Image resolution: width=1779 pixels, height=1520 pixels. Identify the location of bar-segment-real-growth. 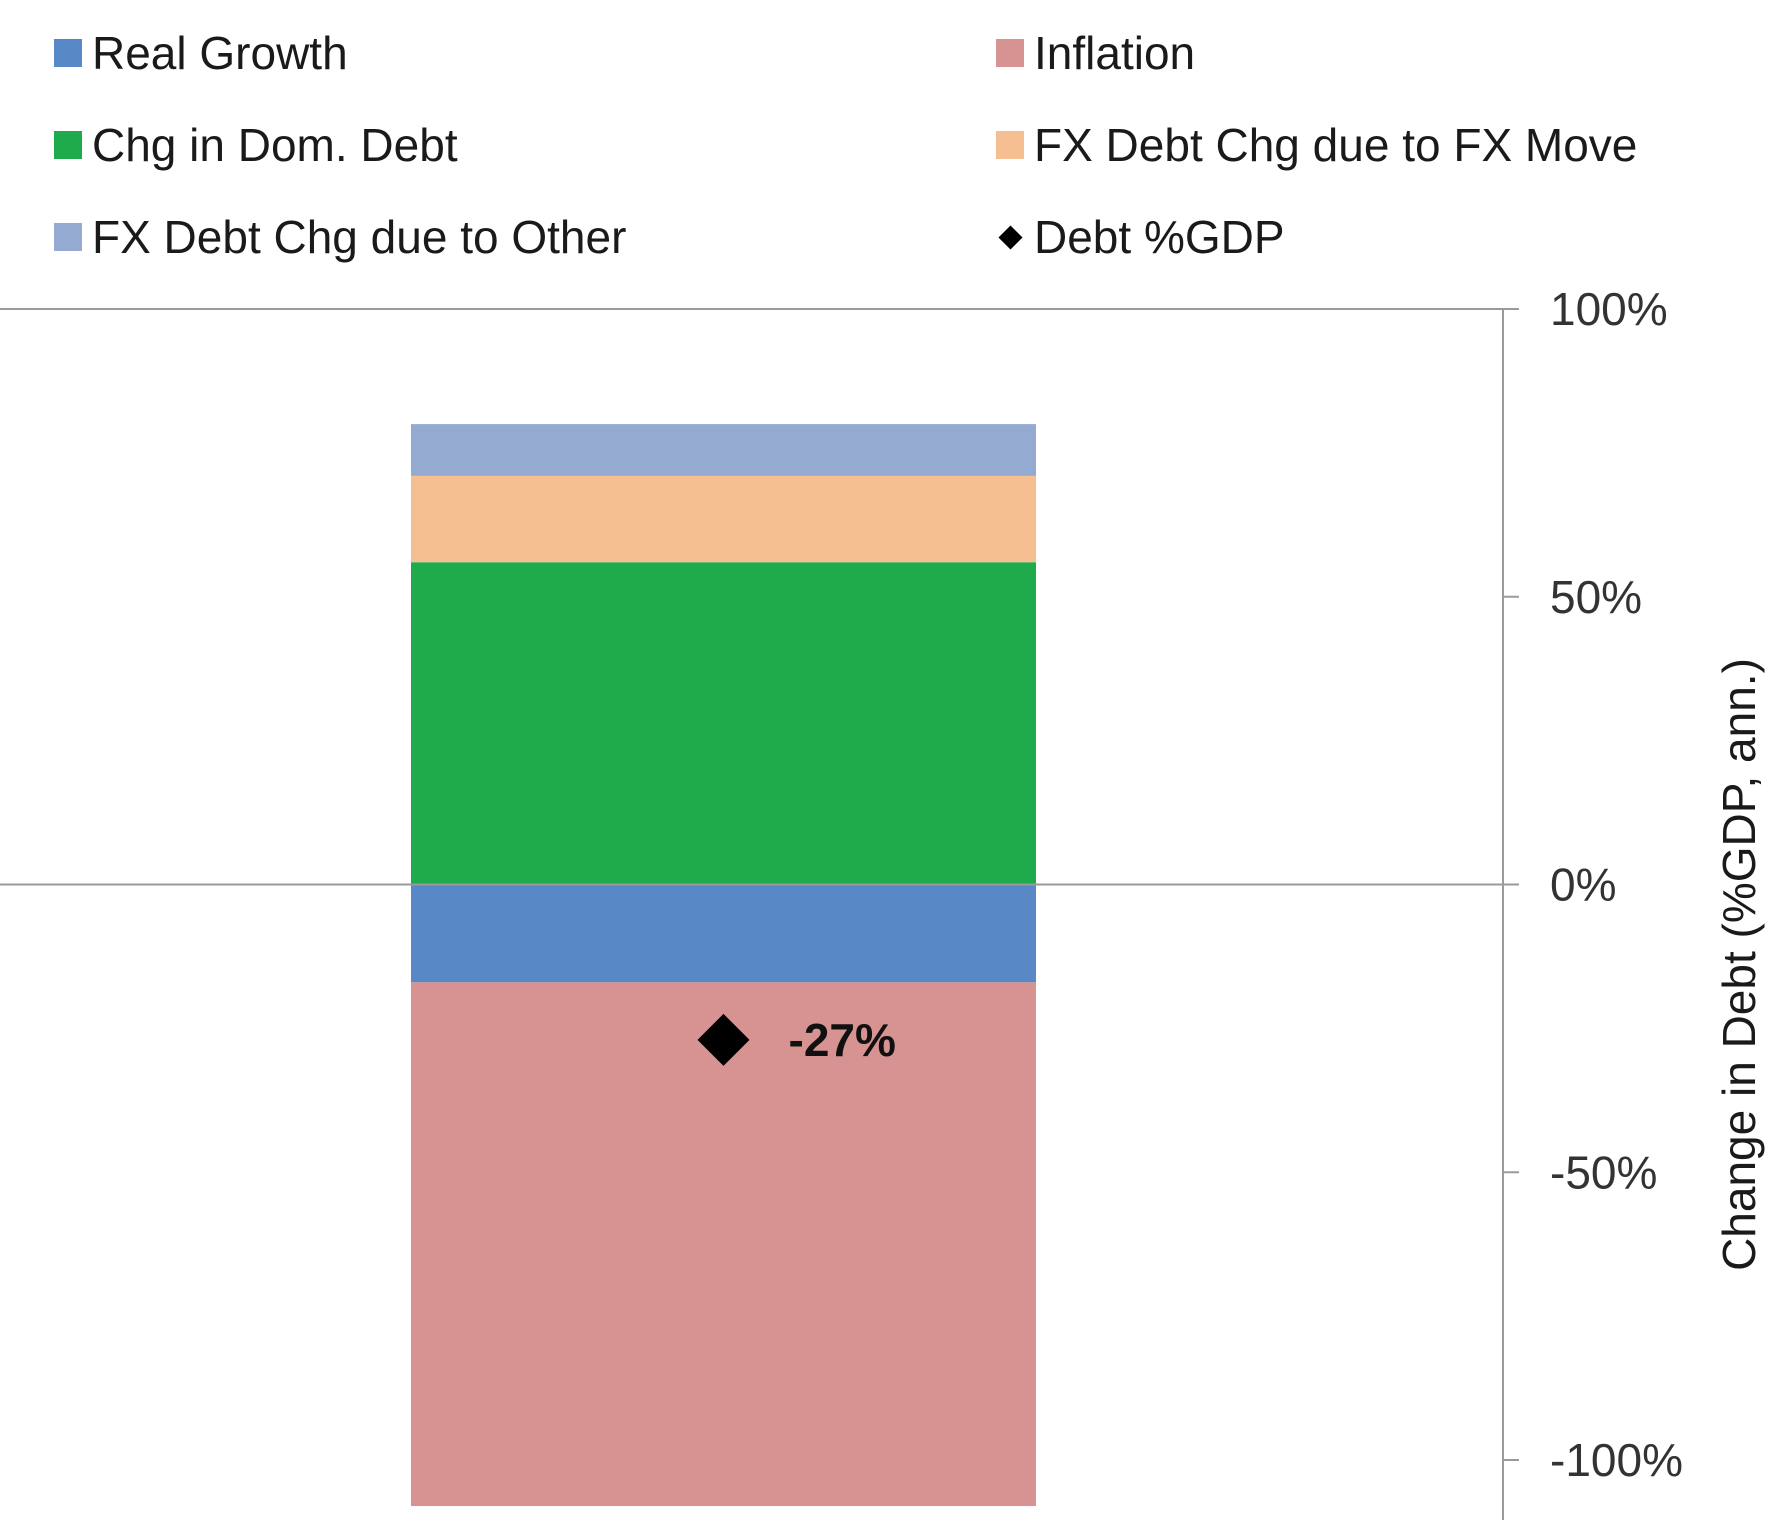
(723, 933).